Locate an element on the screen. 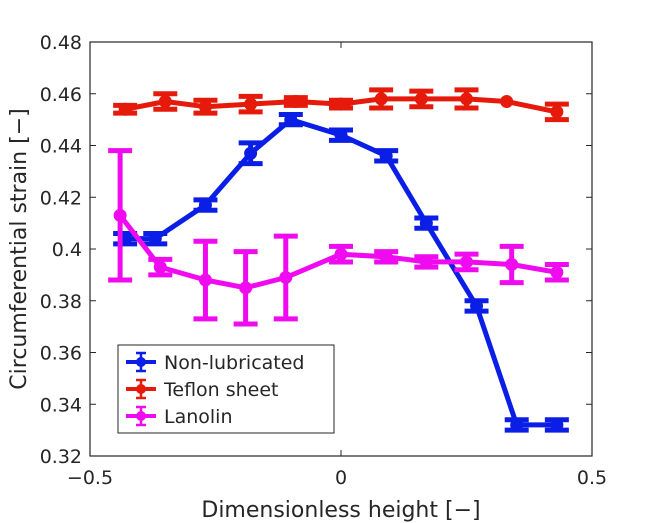 This screenshot has height=523, width=657. x-tick-label: 0 is located at coordinates (341, 478).